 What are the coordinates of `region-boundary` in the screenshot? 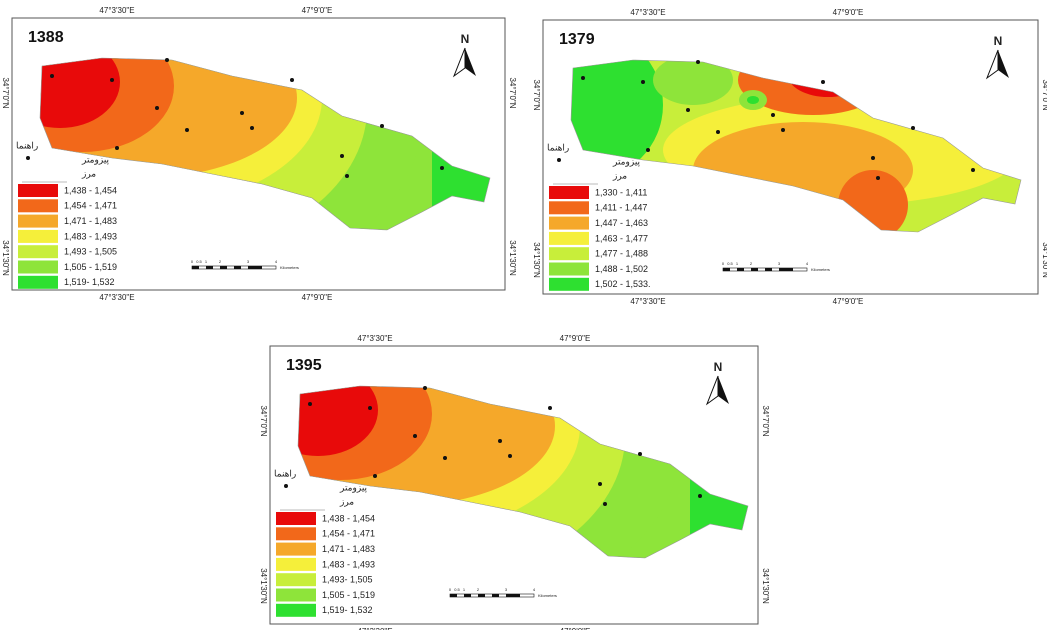 It's located at (523, 472).